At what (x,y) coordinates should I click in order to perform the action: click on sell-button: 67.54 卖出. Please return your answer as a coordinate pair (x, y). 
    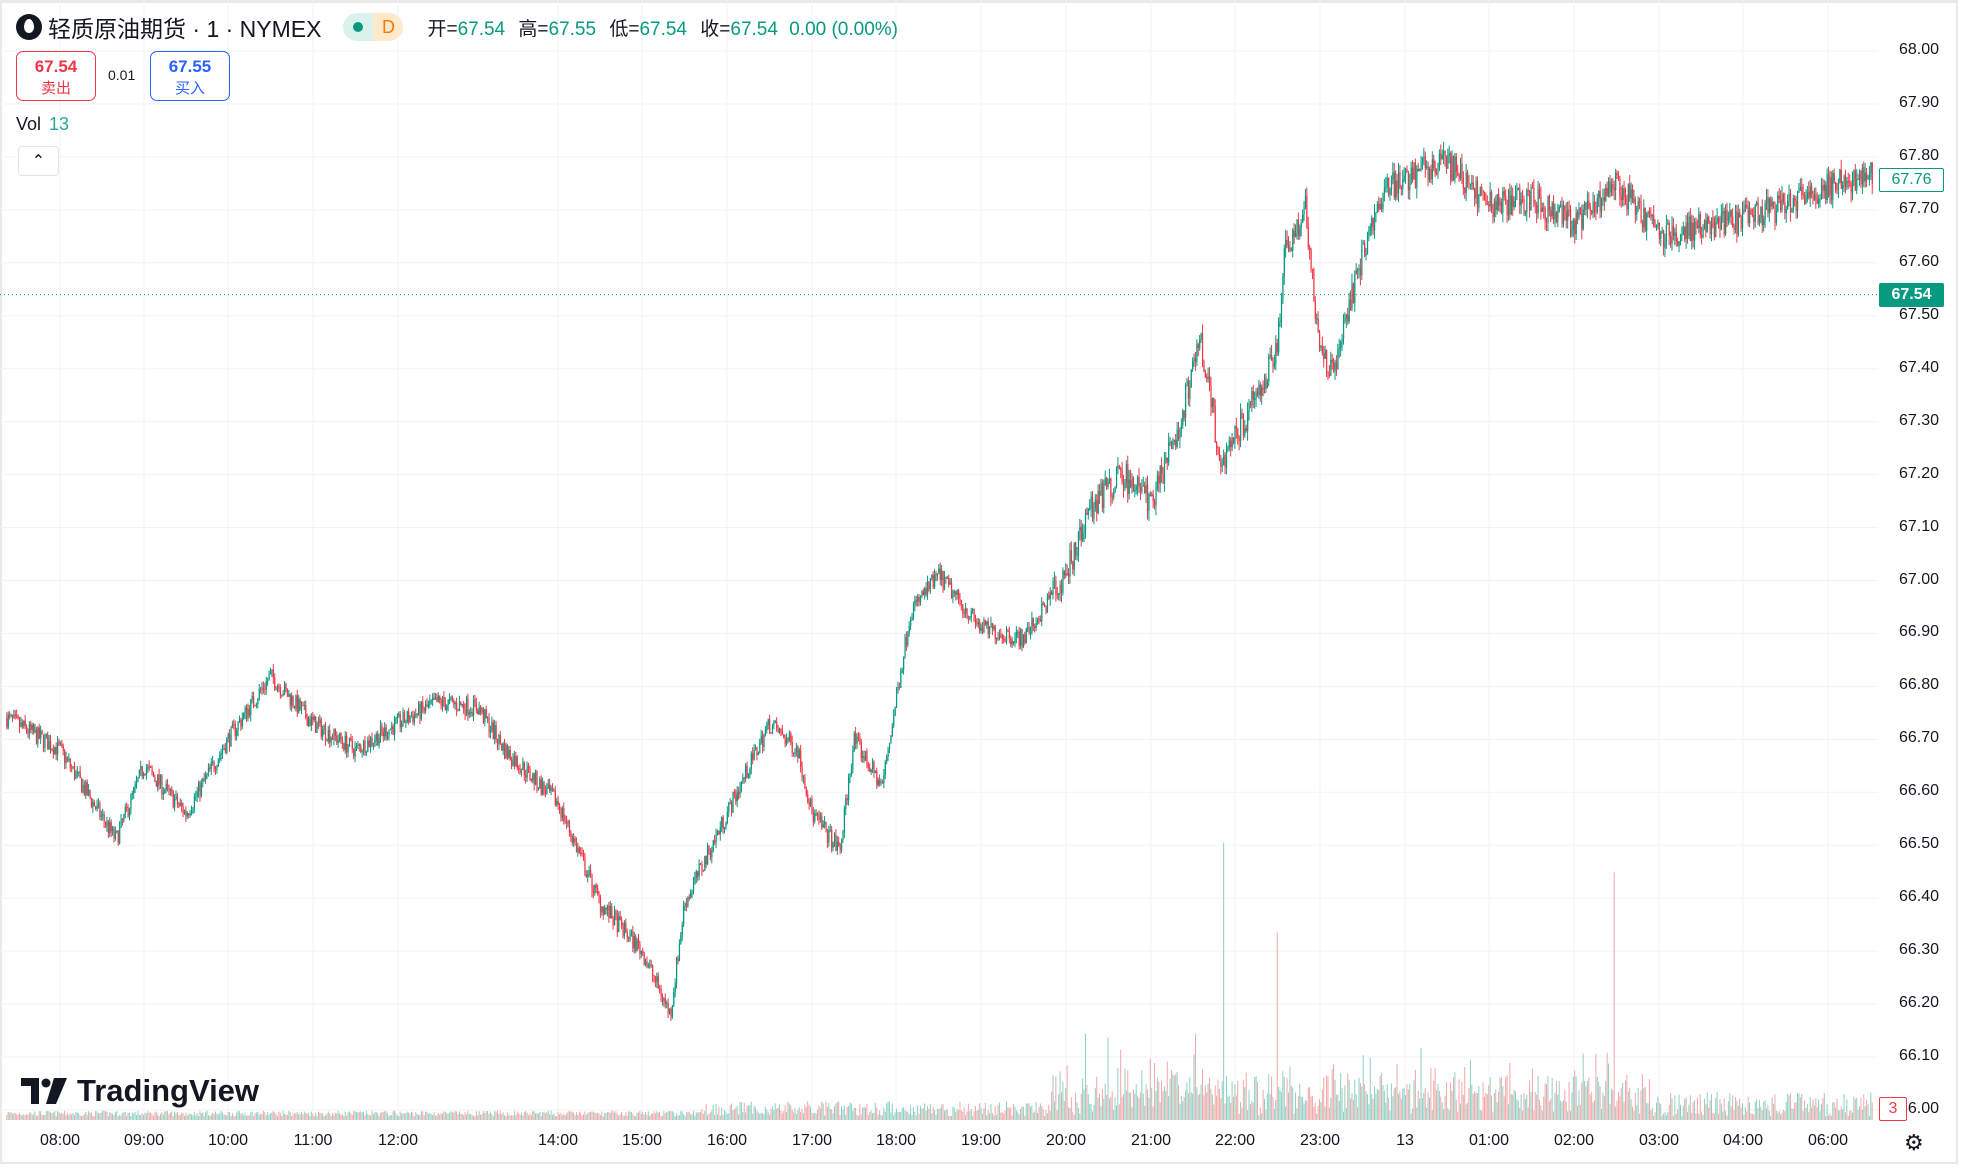
    Looking at the image, I should click on (56, 76).